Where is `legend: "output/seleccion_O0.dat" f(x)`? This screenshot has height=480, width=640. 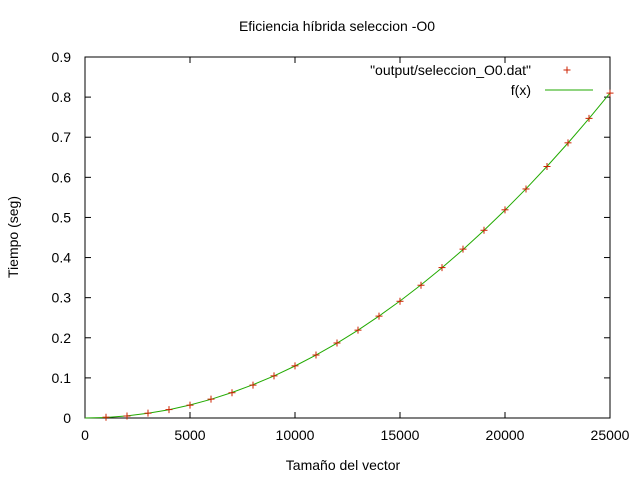 legend: "output/seleccion_O0.dat" f(x) is located at coordinates (481, 80).